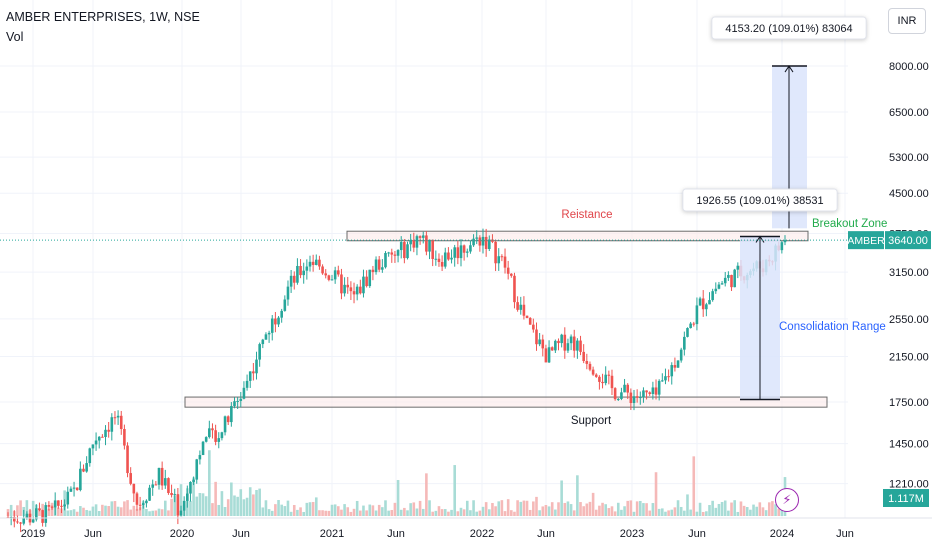  Describe the element at coordinates (15, 37) in the screenshot. I see `volume-indicator-label: Vol` at that location.